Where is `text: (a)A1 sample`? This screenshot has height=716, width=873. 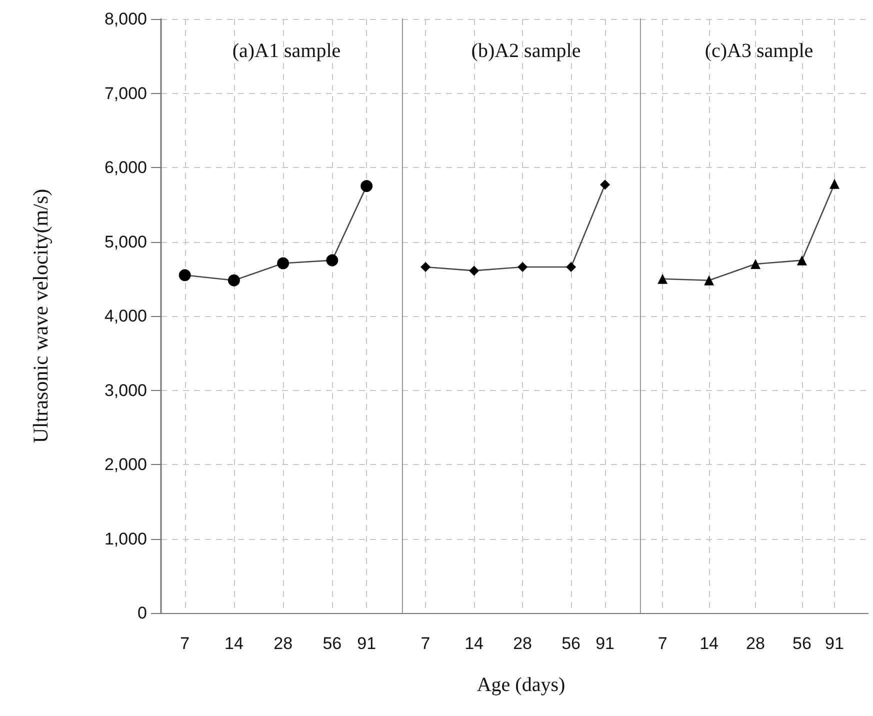
text: (a)A1 sample is located at coordinates (286, 51).